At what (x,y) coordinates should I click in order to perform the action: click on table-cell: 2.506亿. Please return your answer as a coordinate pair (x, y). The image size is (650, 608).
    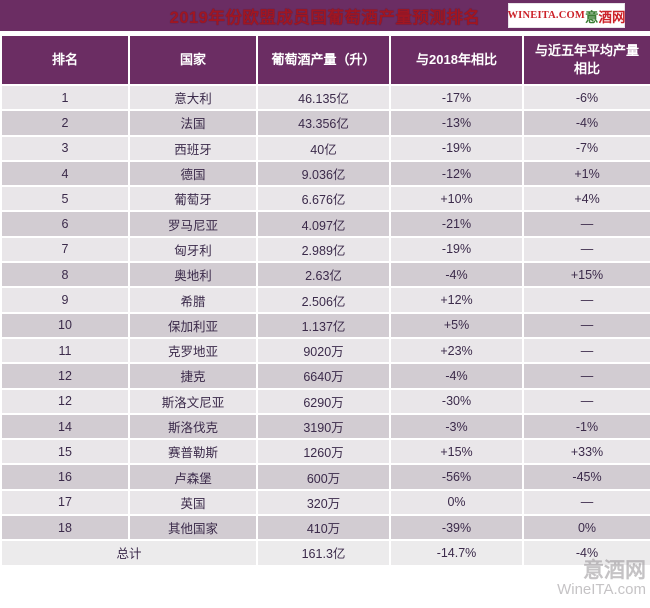
    Looking at the image, I should click on (323, 300).